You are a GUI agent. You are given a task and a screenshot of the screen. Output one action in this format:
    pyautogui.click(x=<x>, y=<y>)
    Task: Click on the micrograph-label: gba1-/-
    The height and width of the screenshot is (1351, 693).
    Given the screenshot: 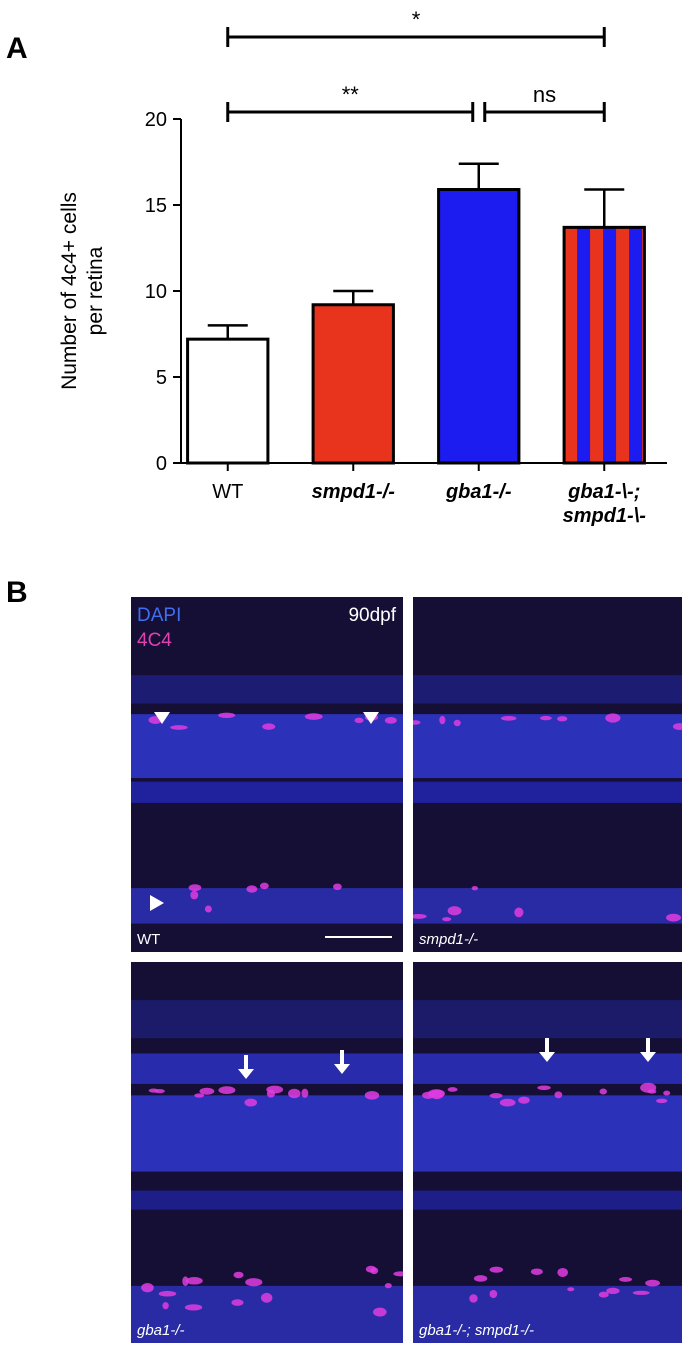 What is the action you would take?
    pyautogui.click(x=161, y=1330)
    